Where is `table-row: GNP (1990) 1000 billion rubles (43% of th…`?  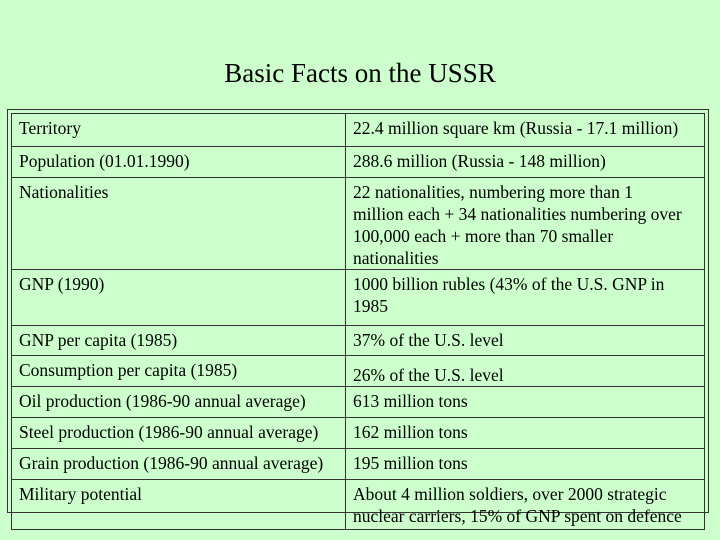 table-row: GNP (1990) 1000 billion rubles (43% of th… is located at coordinates (358, 297).